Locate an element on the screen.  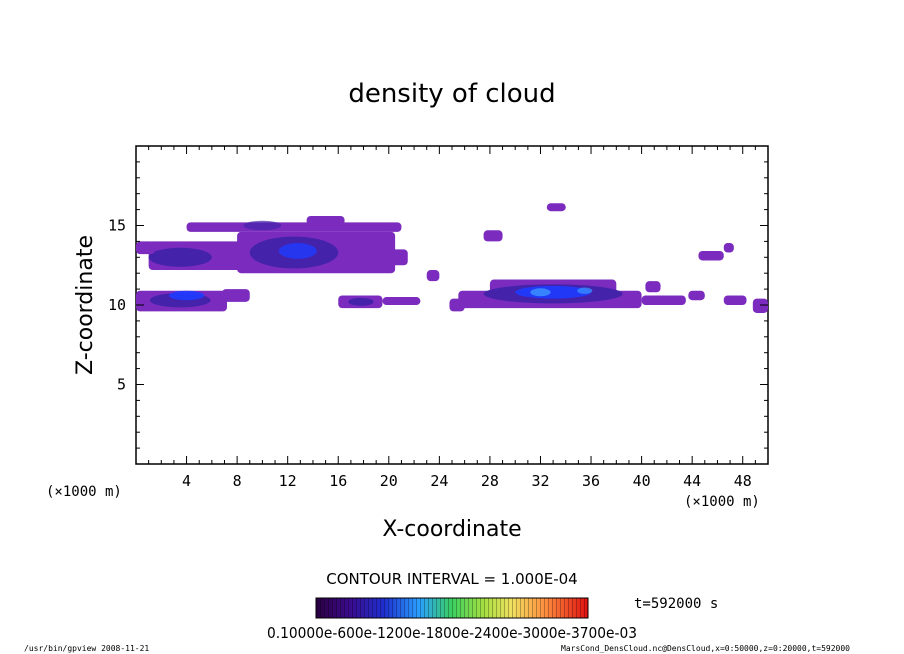
y-tick-label: 15 is located at coordinates (117, 226).